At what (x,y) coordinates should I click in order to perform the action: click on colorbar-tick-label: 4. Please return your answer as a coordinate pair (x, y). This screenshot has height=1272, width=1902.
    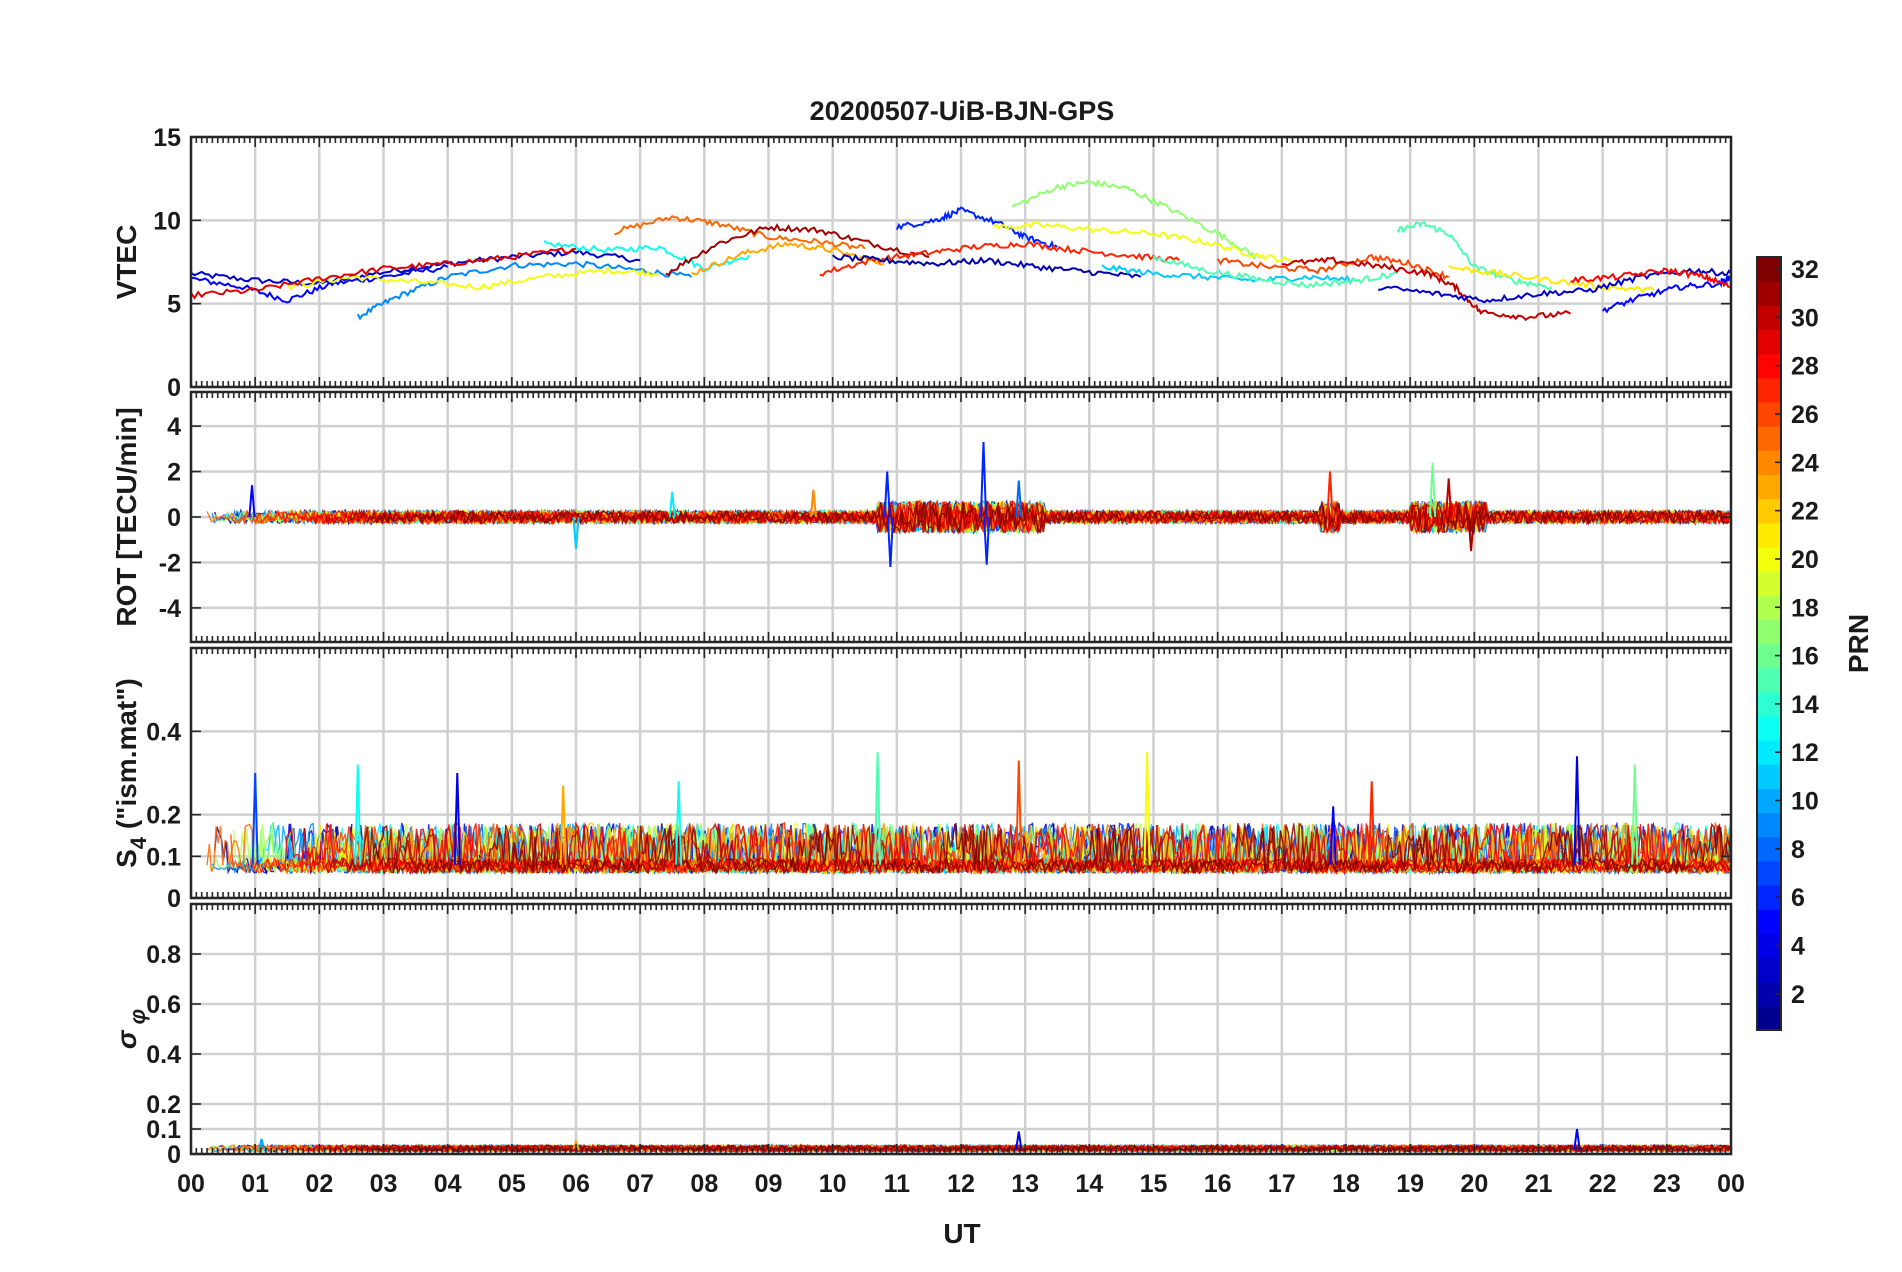
    Looking at the image, I should click on (1798, 946).